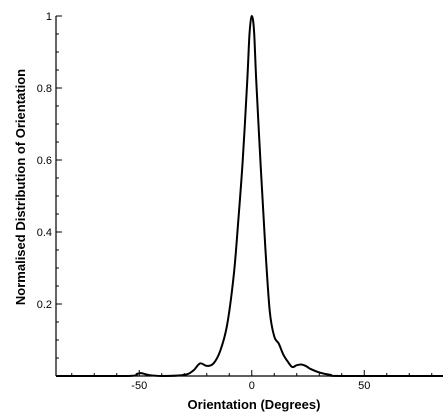 The image size is (446, 413). Describe the element at coordinates (44, 233) in the screenshot. I see `y-tick-label: 0.4` at that location.